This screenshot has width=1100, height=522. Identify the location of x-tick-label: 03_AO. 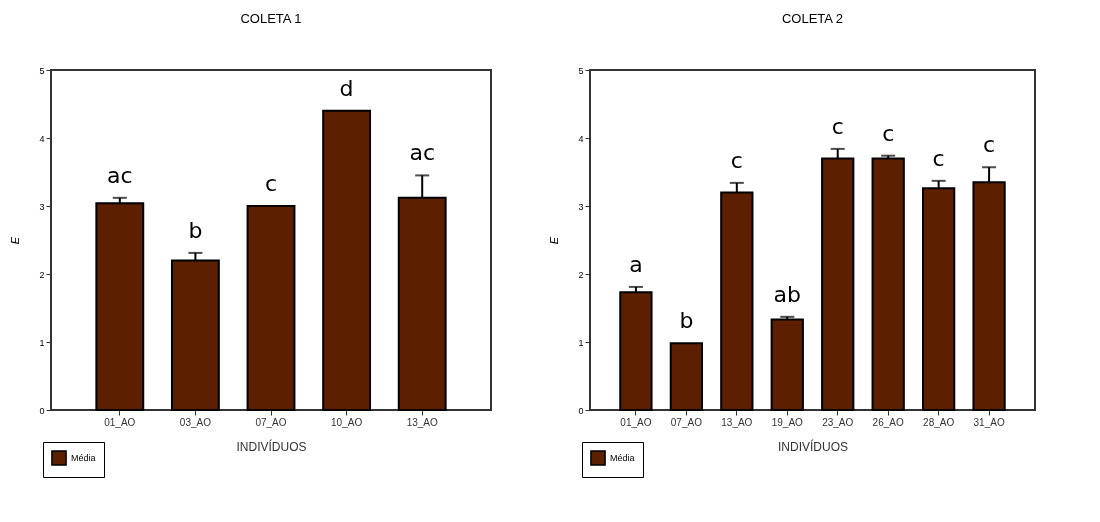
(195, 422).